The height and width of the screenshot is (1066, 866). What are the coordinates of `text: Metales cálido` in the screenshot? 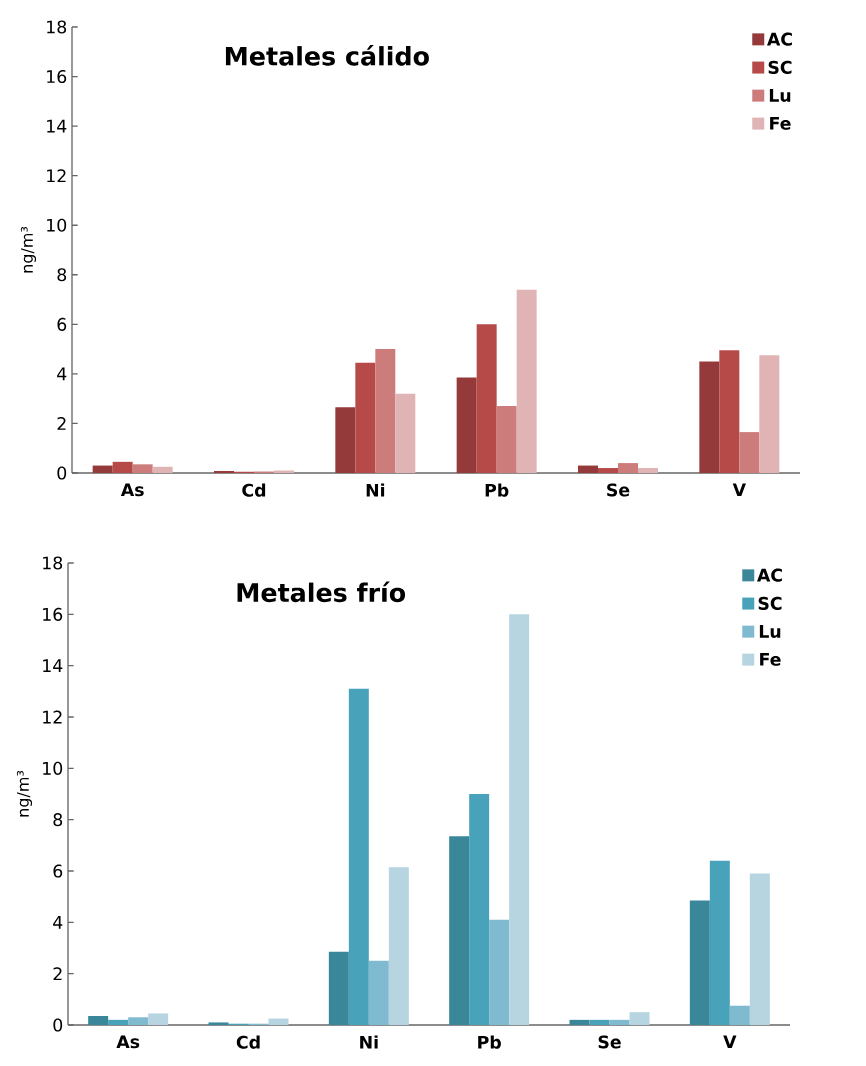 It's located at (327, 55).